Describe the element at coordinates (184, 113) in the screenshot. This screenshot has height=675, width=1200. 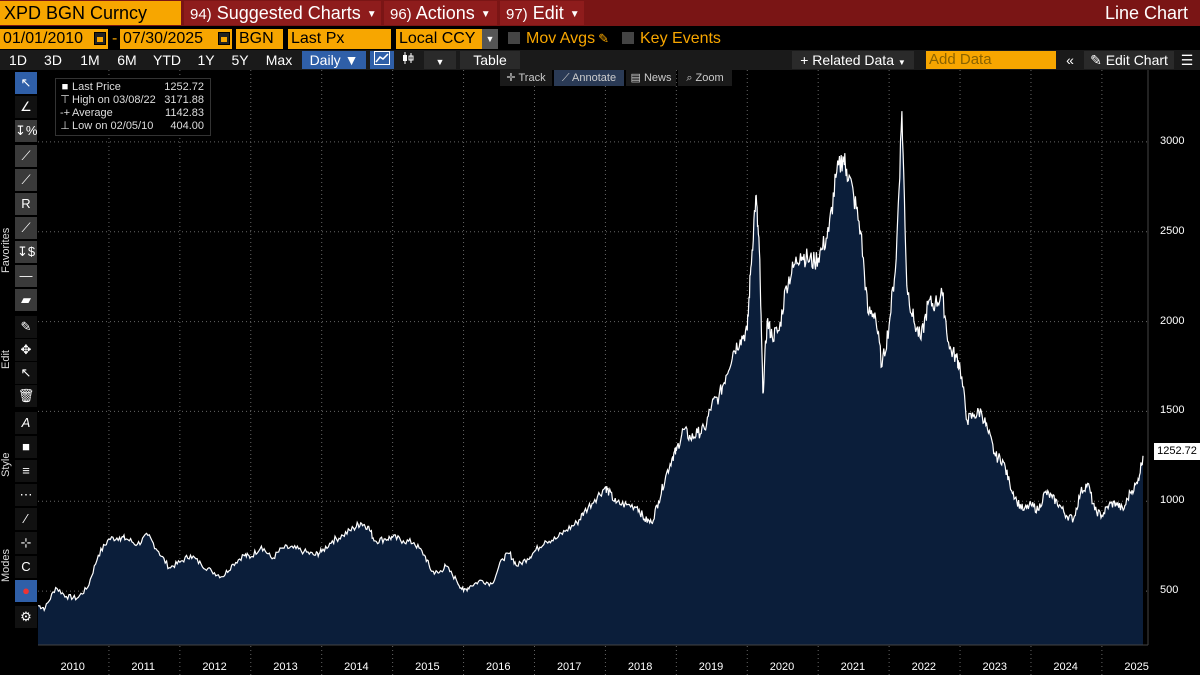
I see `legend-value: 1142.83` at that location.